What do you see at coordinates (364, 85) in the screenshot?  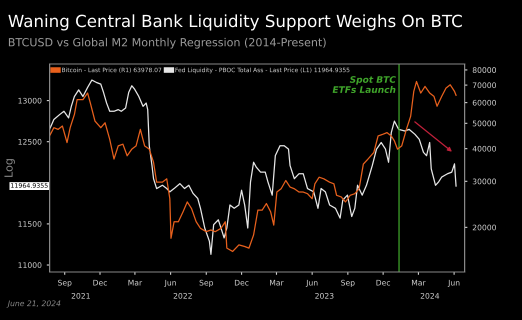 I see `ref-line-label: Spot BTC ETFs Launch` at bounding box center [364, 85].